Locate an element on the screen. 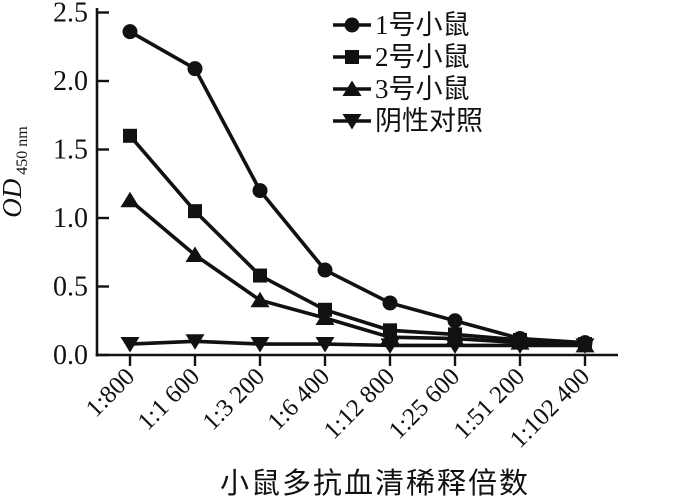 Image resolution: width=700 pixels, height=502 pixels. x-tick-label: 1:800 is located at coordinates (110, 392).